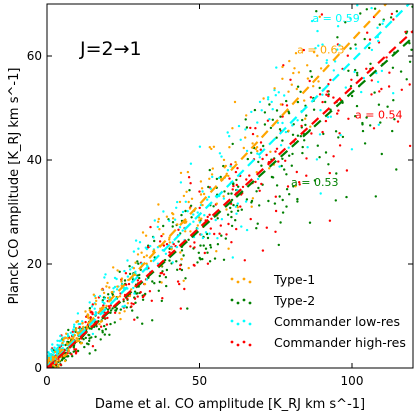 The image size is (416, 416). Describe the element at coordinates (294, 300) in the screenshot. I see `legend-label: Type-2` at that location.